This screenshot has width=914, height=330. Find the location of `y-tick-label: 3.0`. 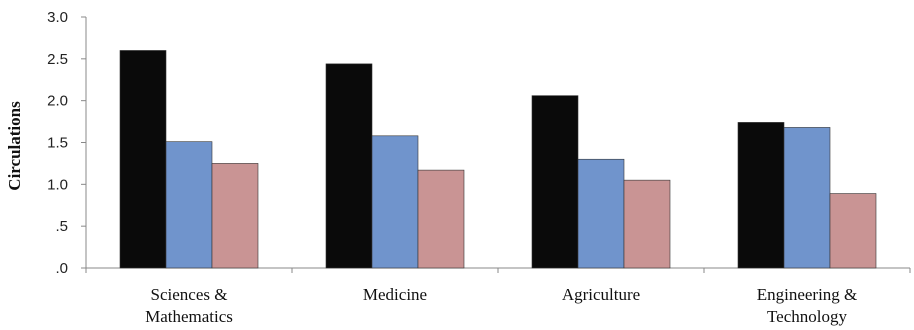

y-tick-label: 3.0 is located at coordinates (57, 17).